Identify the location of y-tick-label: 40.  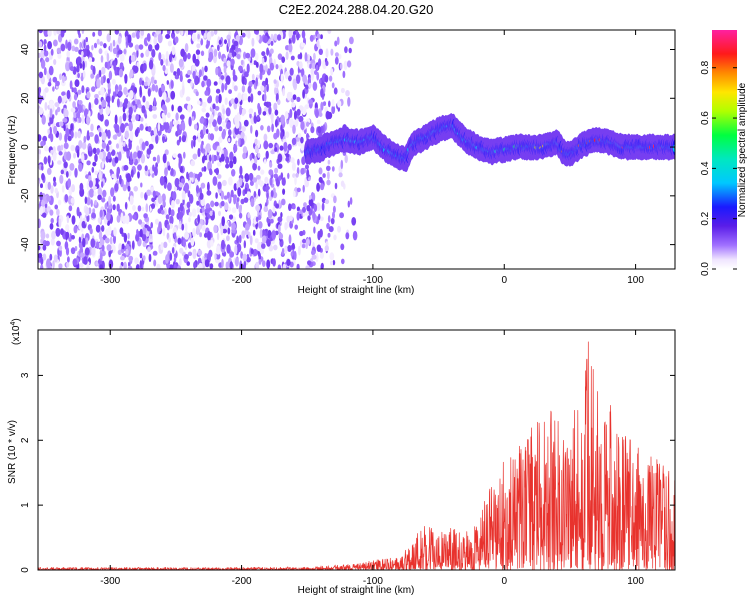
(25, 50).